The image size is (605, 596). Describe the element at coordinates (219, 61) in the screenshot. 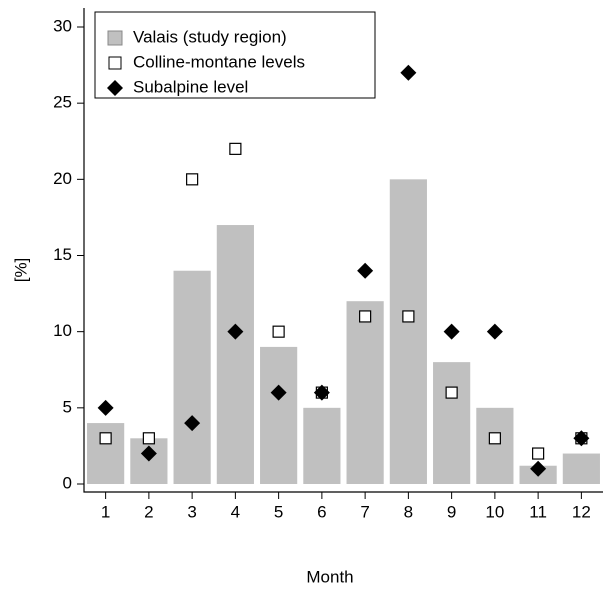

I see `legend-label: Colline-montane levels` at that location.